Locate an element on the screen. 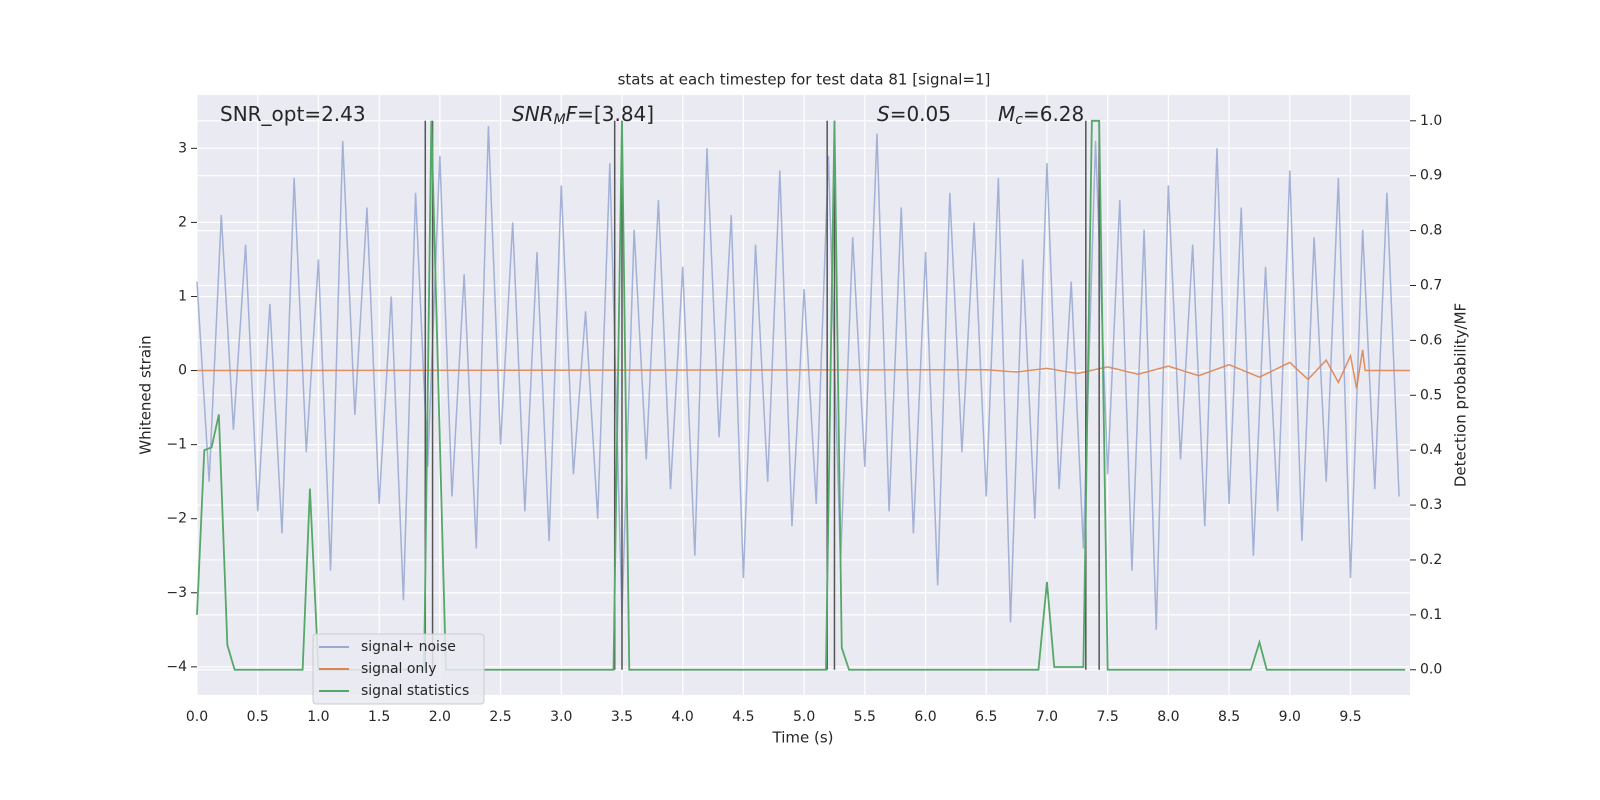 Image resolution: width=1600 pixels, height=800 pixels. y2-tick-label: 0.8 is located at coordinates (1431, 231).